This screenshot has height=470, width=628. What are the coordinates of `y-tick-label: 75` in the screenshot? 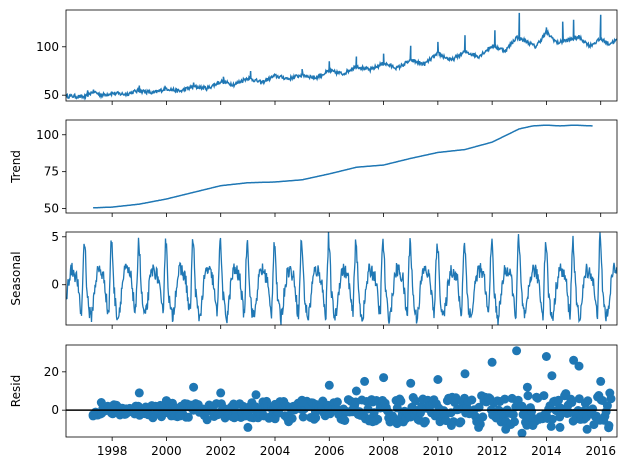 It's located at (51, 172).